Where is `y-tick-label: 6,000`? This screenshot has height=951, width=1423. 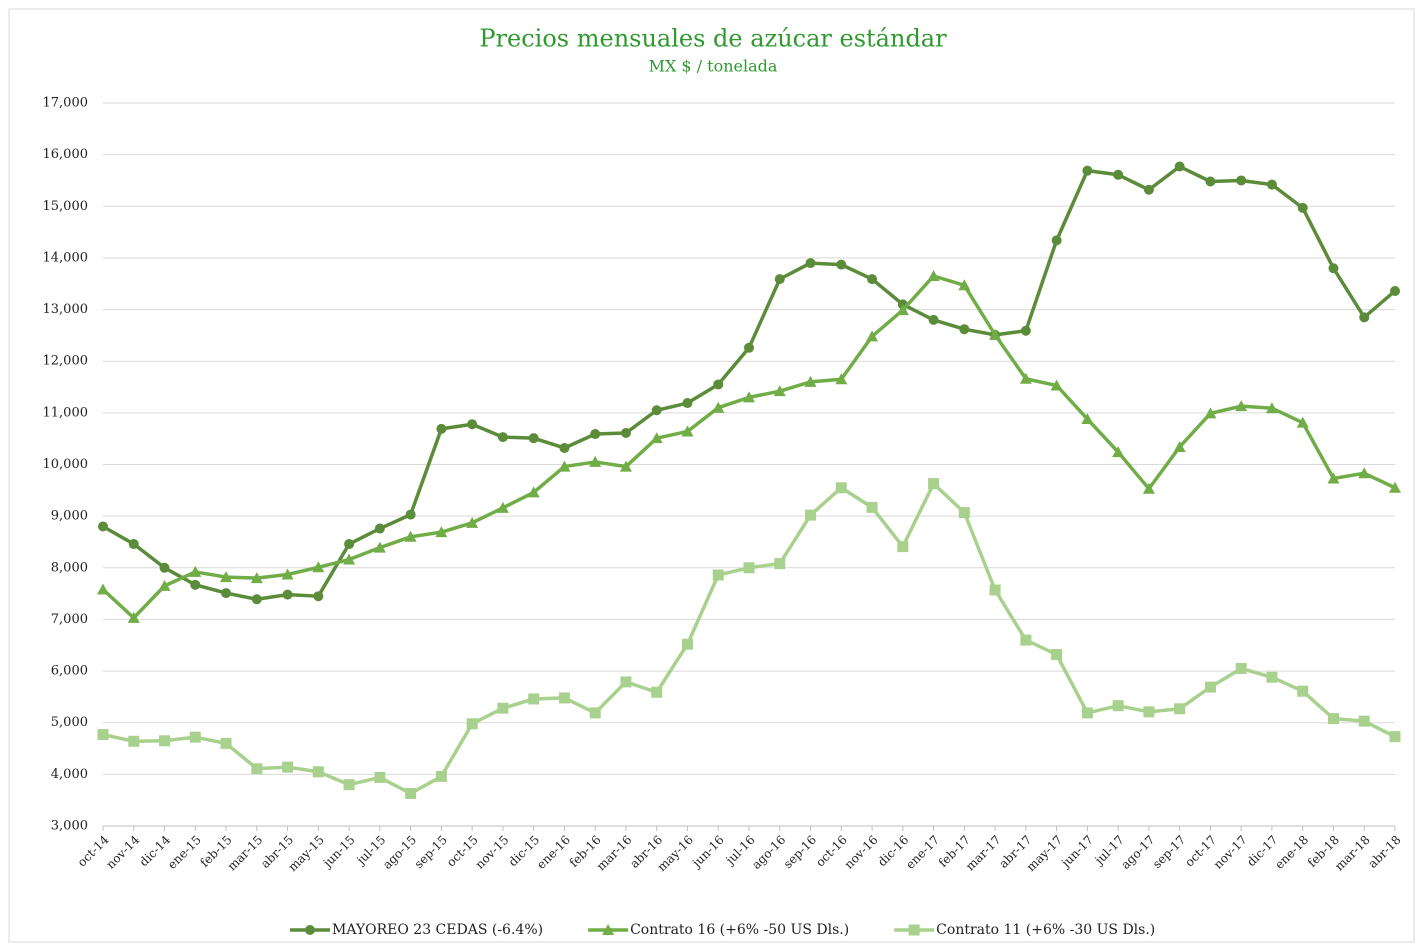 y-tick-label: 6,000 is located at coordinates (69, 671).